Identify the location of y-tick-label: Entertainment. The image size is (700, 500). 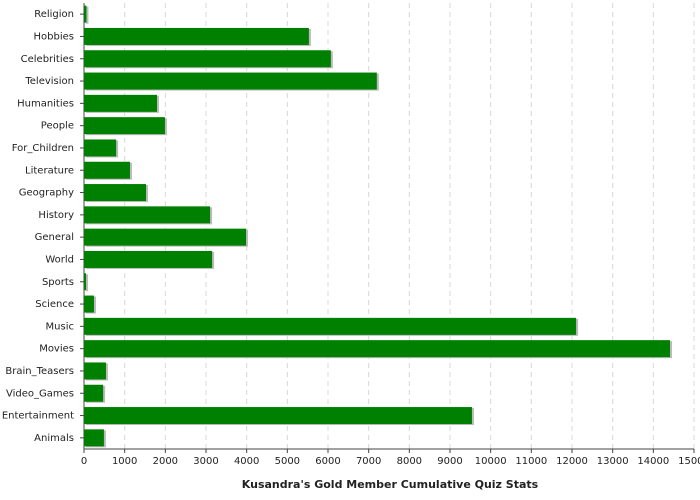
(38, 416).